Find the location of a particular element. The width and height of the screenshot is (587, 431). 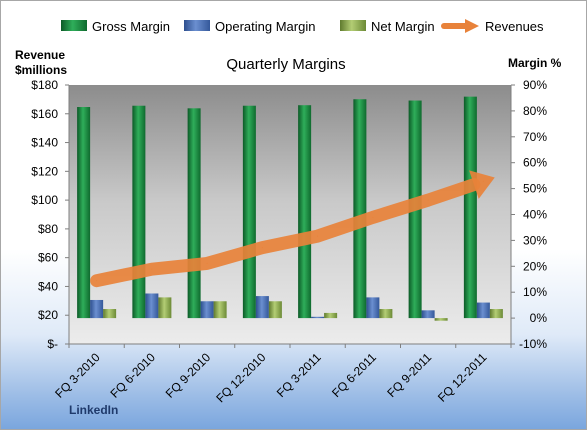

right-tick-label: 20% is located at coordinates (535, 266).